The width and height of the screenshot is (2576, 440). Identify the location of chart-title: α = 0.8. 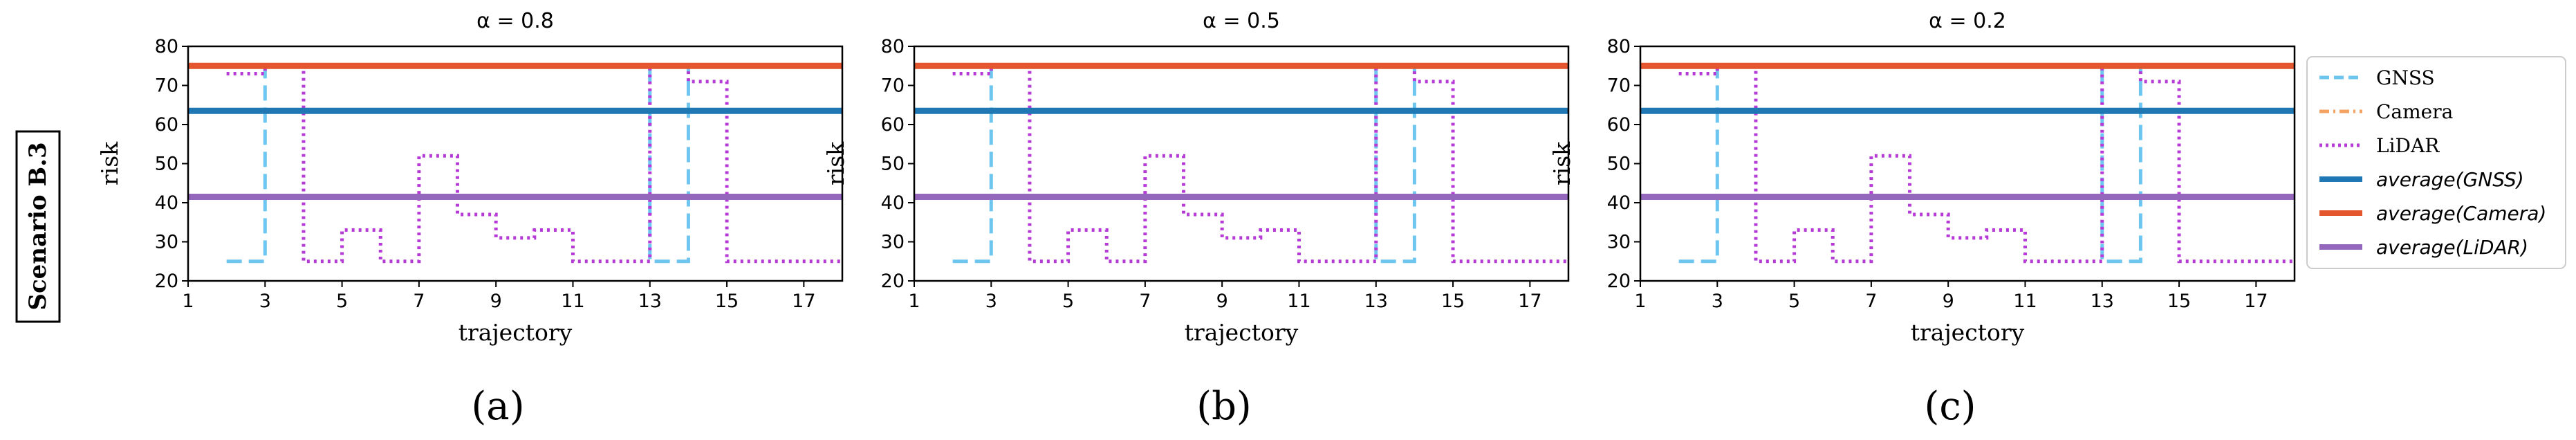
(515, 21).